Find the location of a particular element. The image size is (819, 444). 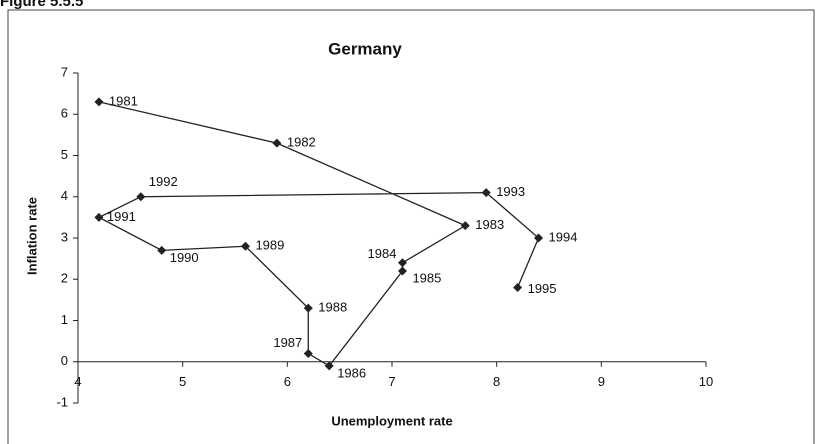

point-label: 1986 is located at coordinates (351, 372).